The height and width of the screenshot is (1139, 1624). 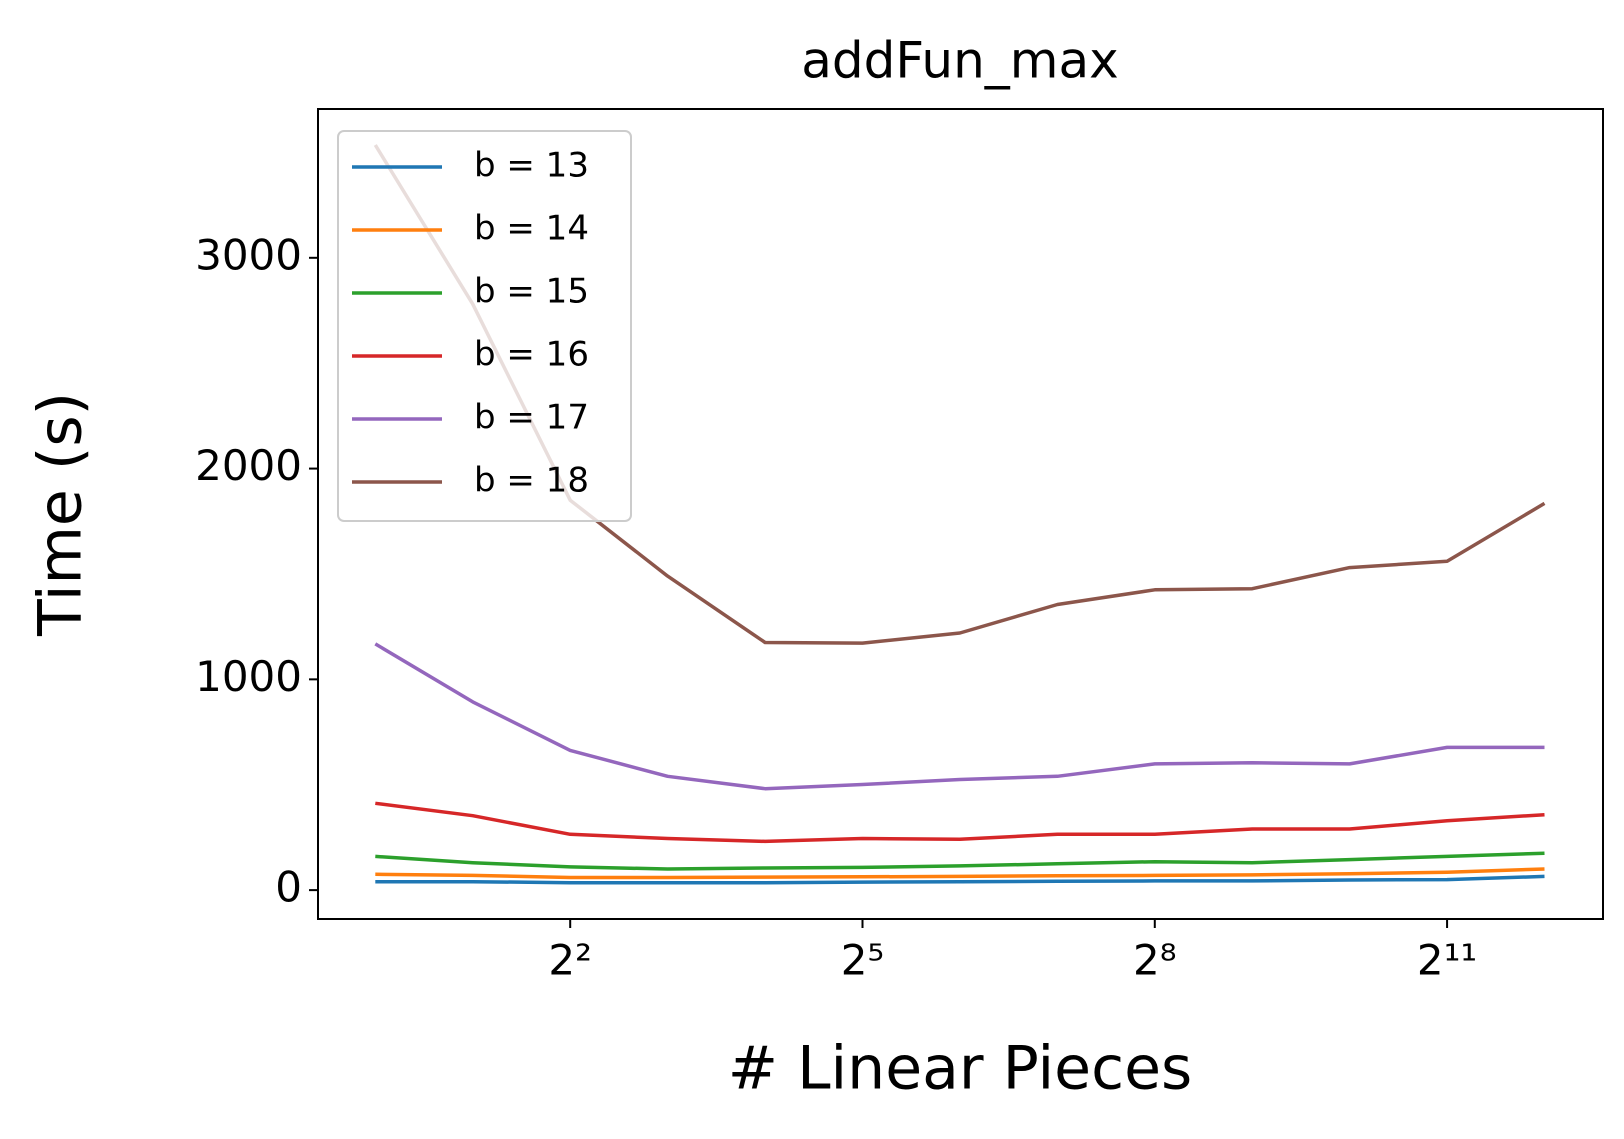 What do you see at coordinates (531, 229) in the screenshot?
I see `legend-label: b = 14` at bounding box center [531, 229].